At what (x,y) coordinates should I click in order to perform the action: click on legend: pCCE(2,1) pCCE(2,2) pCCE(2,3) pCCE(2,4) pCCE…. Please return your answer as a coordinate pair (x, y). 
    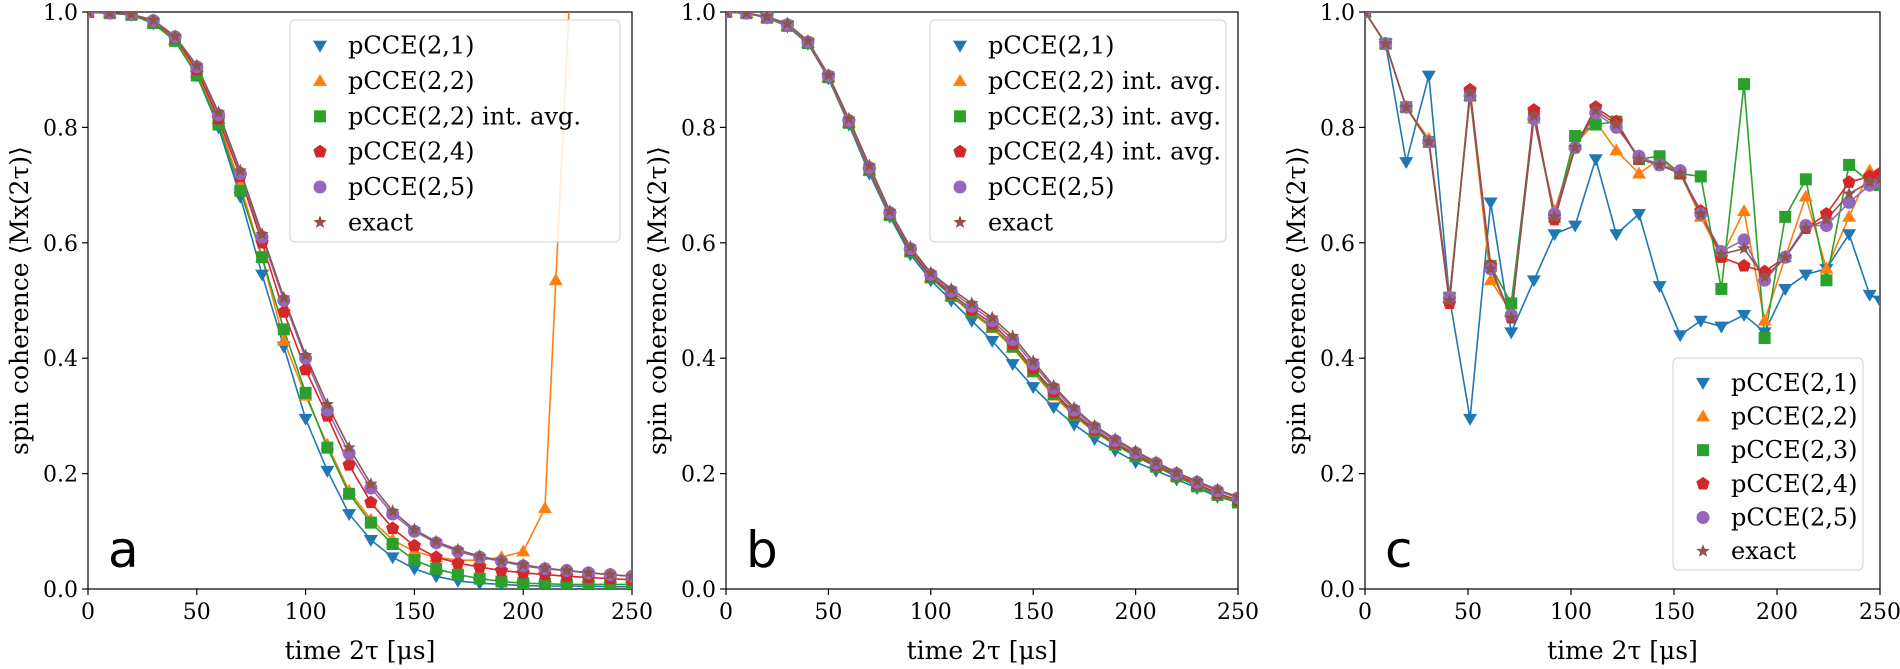
    Looking at the image, I should click on (1768, 464).